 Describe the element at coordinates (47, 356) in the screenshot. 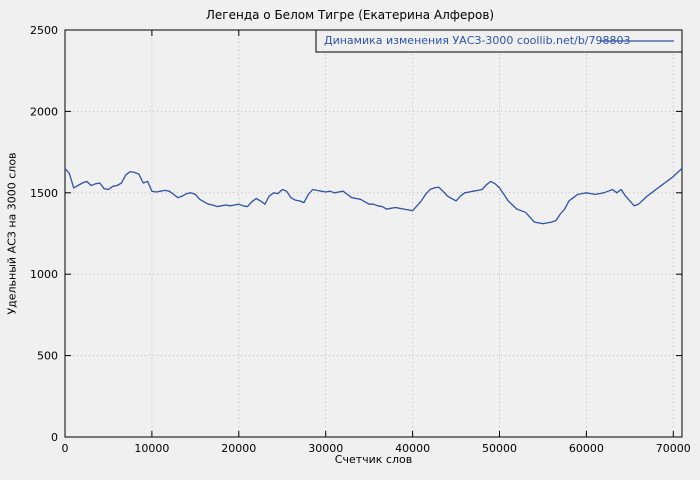

I see `y-tick-label: 500` at that location.